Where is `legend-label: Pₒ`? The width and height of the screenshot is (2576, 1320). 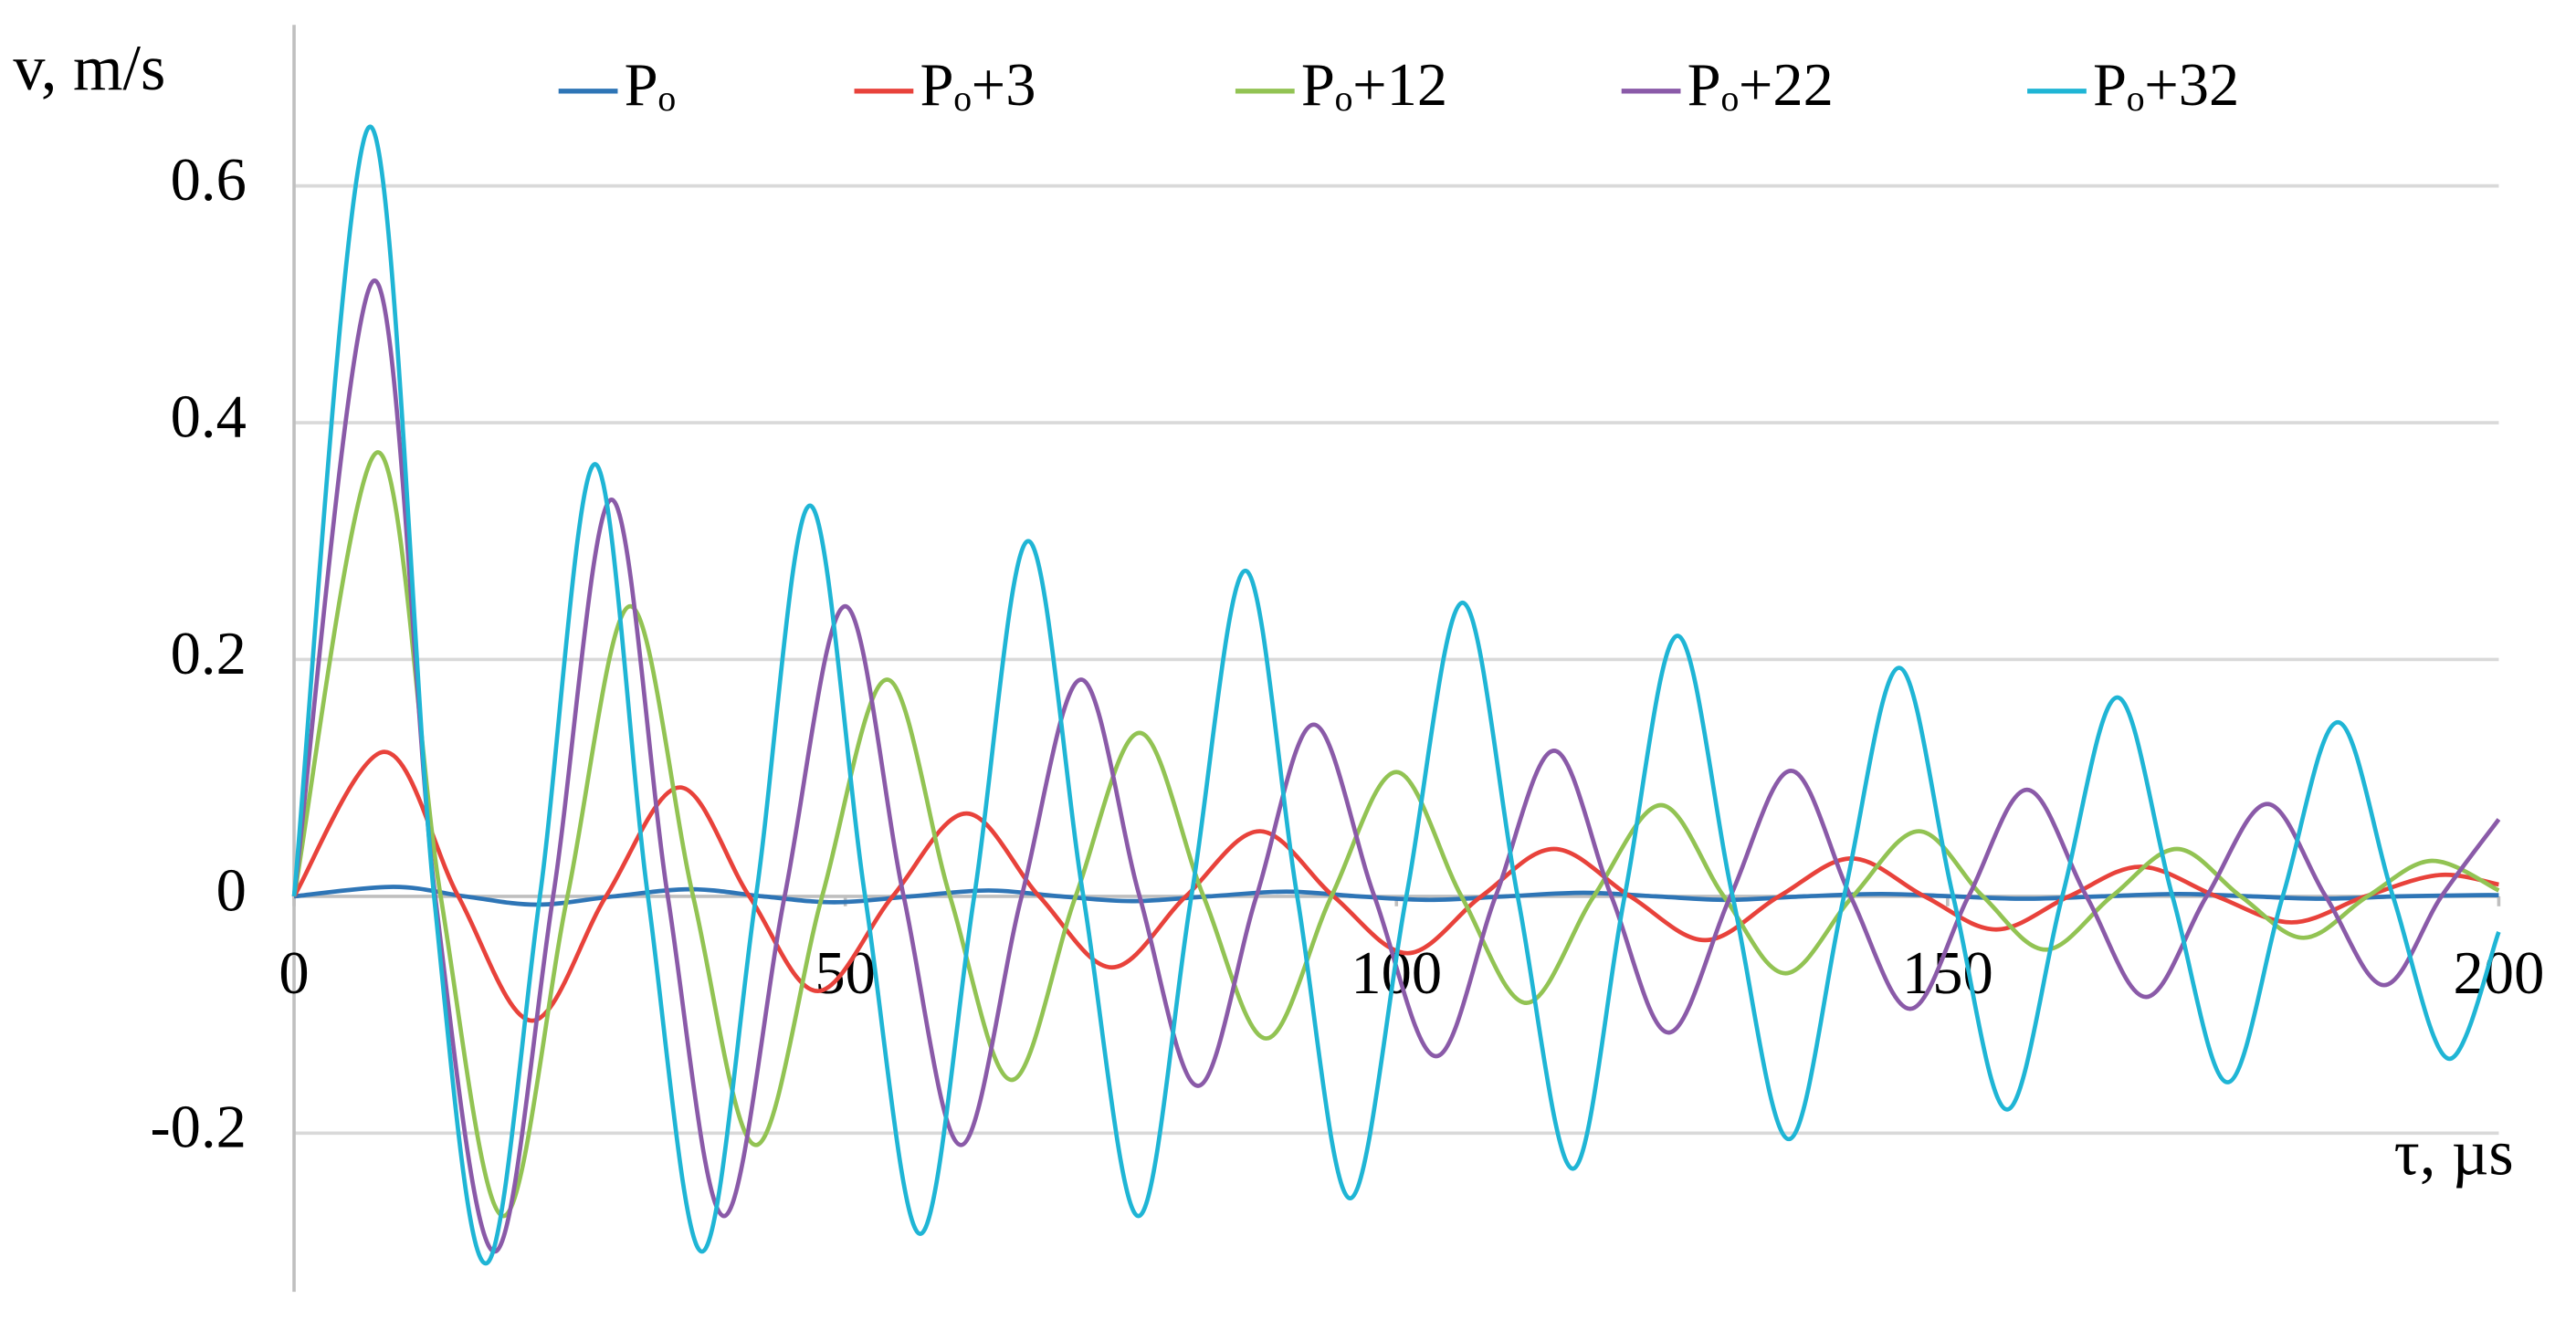
legend-label: Pₒ is located at coordinates (650, 85).